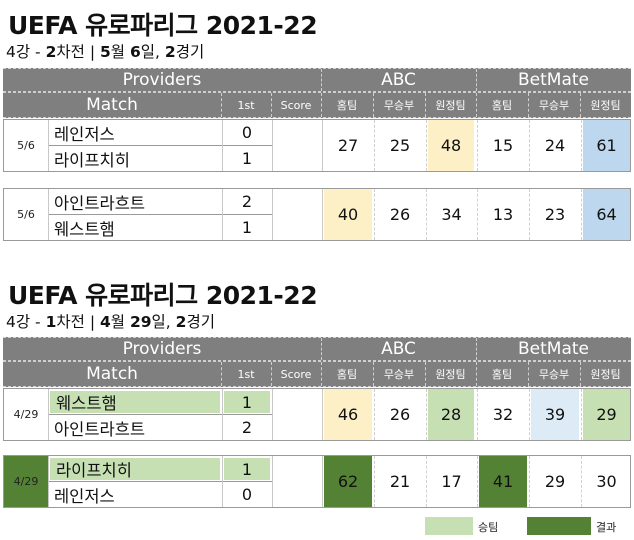 This screenshot has height=540, width=634. Describe the element at coordinates (247, 494) in the screenshot. I see `away-first-half: 0` at that location.